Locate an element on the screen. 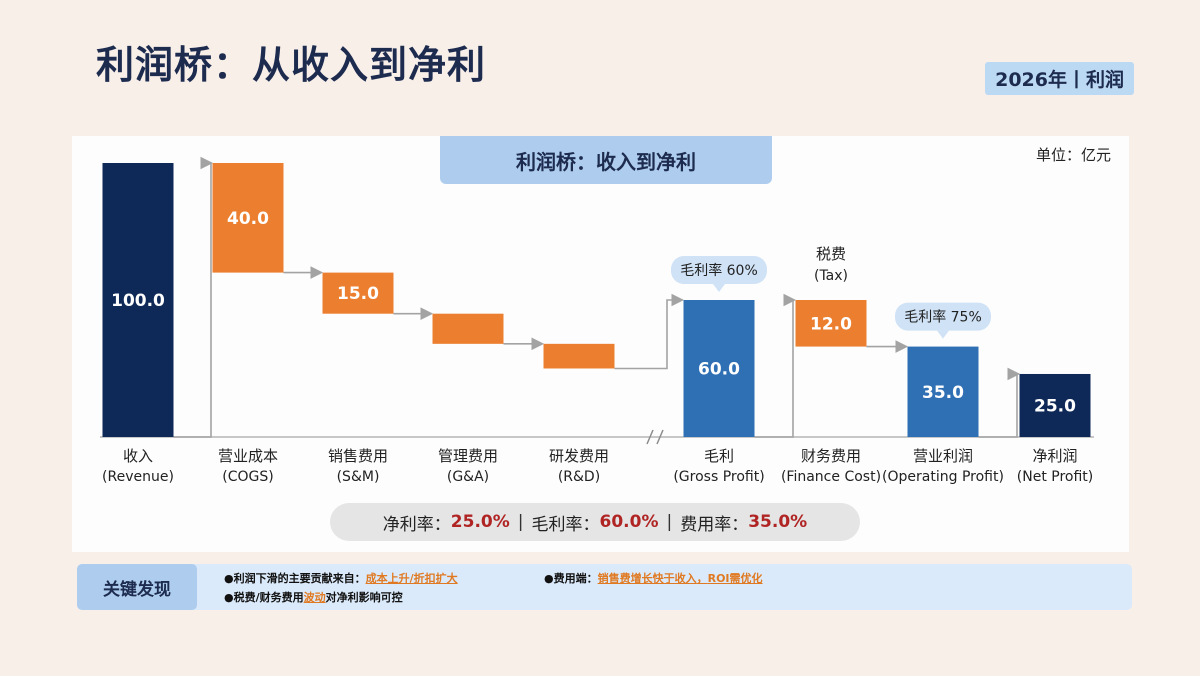 The image size is (1200, 676). bar-value-label: 15.0 is located at coordinates (358, 294).